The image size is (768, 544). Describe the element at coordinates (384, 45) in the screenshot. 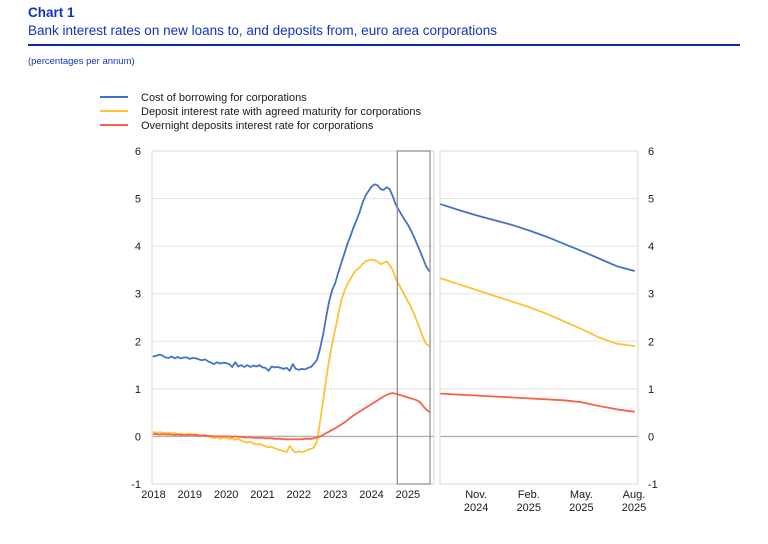

I see `title-rule` at that location.